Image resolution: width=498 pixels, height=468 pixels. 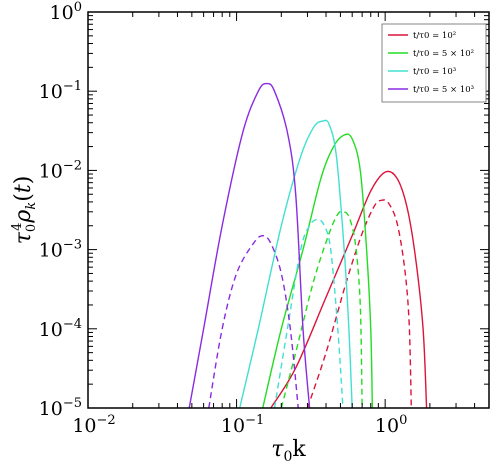 What do you see at coordinates (253, 321) in the screenshot?
I see `series-4-dashed-line` at bounding box center [253, 321].